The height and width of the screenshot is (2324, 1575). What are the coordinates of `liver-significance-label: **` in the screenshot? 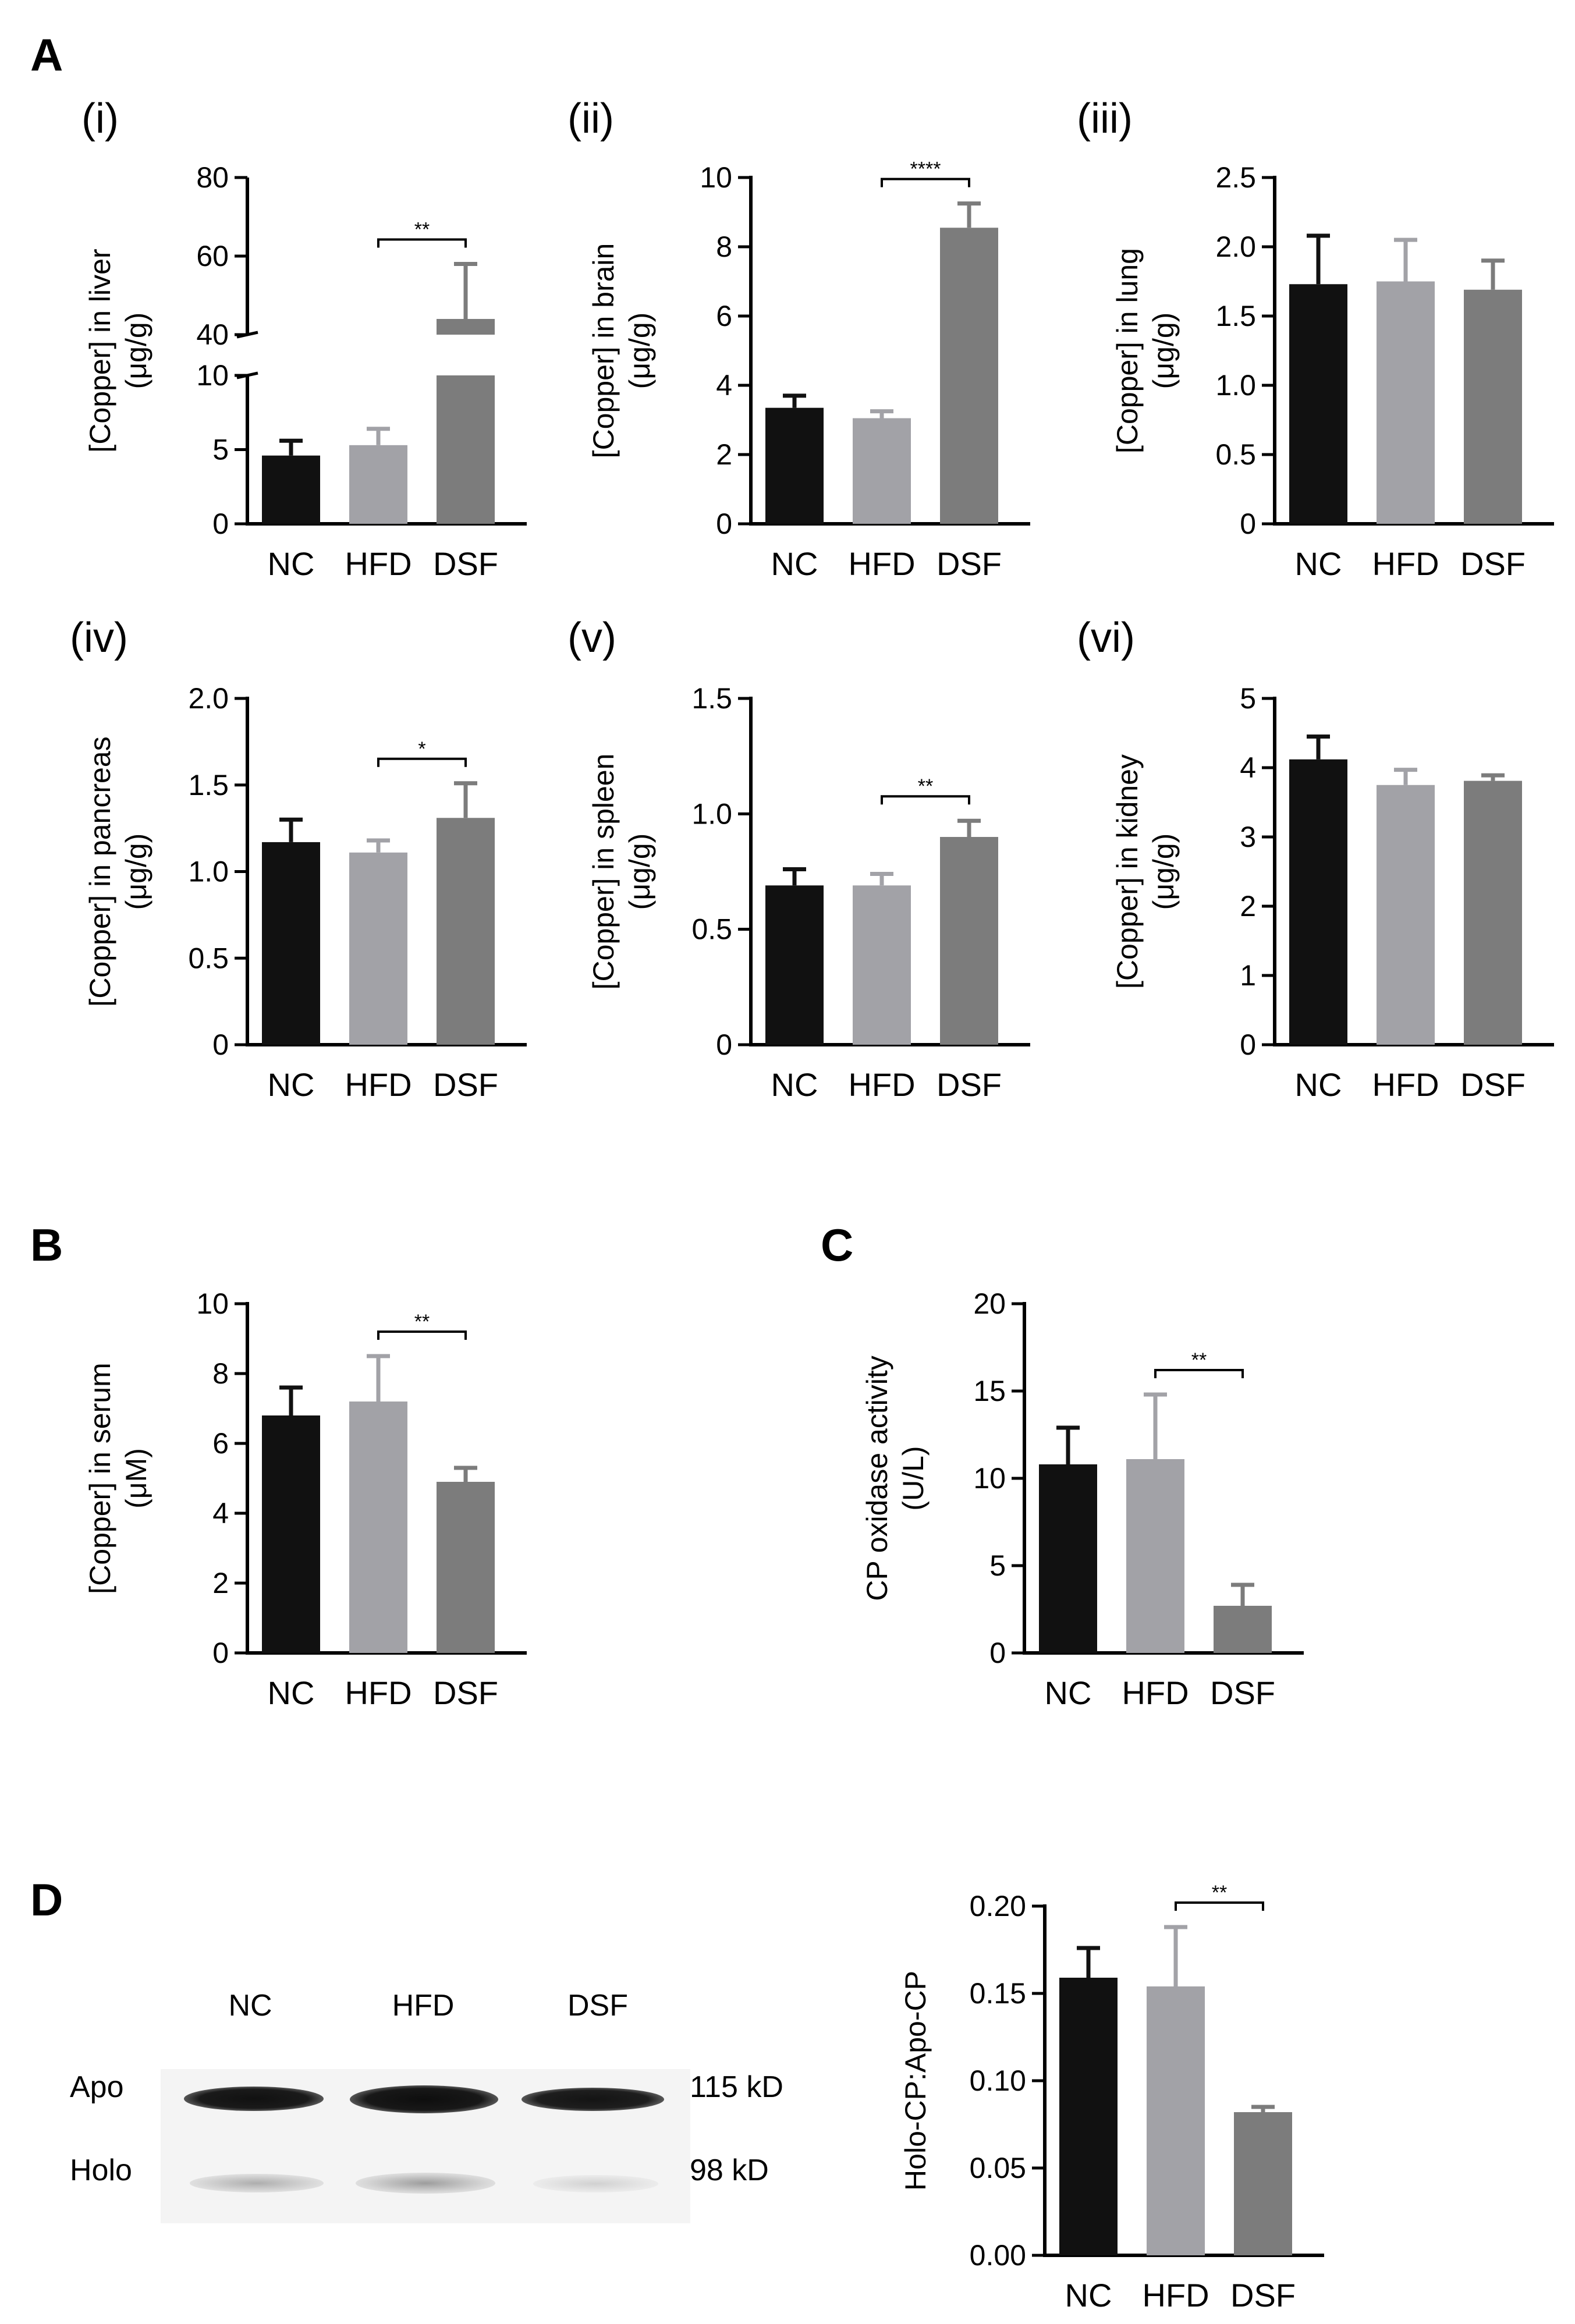 It's located at (422, 230).